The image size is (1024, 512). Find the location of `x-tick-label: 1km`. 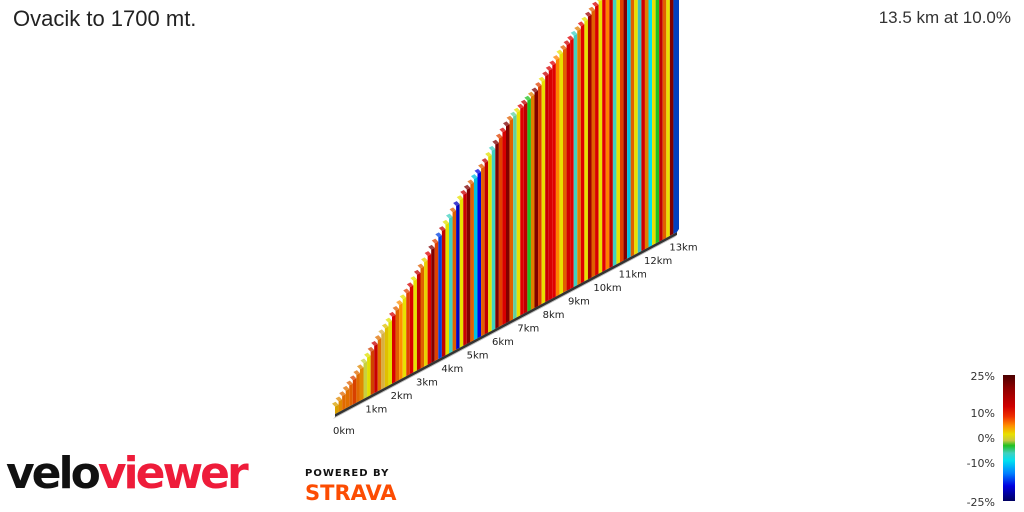

x-tick-label: 1km is located at coordinates (376, 410).